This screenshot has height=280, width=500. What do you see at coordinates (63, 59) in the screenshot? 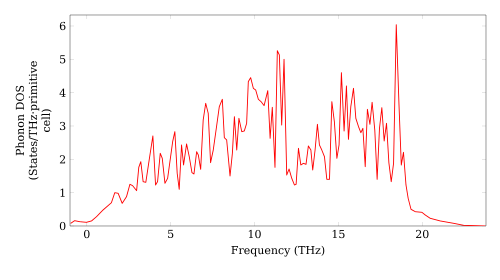
I see `y-tick-label: 5` at bounding box center [63, 59].